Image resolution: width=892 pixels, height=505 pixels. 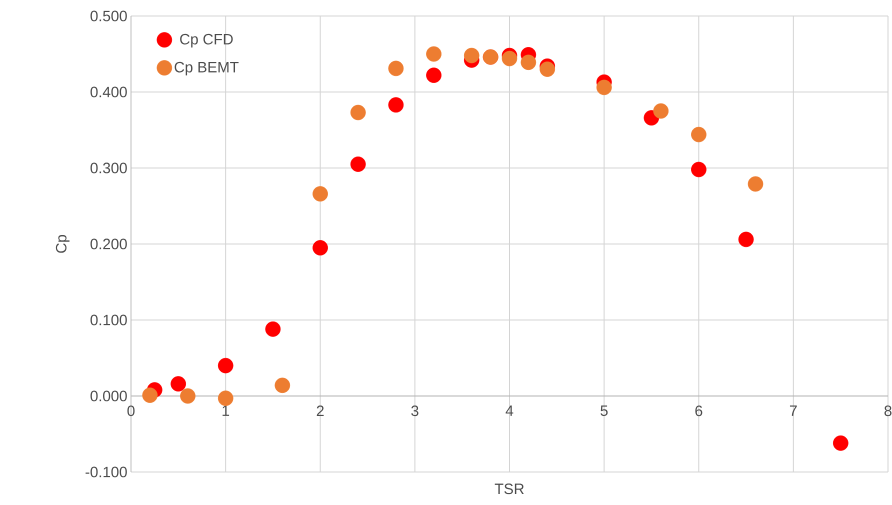 What do you see at coordinates (414, 411) in the screenshot?
I see `x-tick-label: 3` at bounding box center [414, 411].